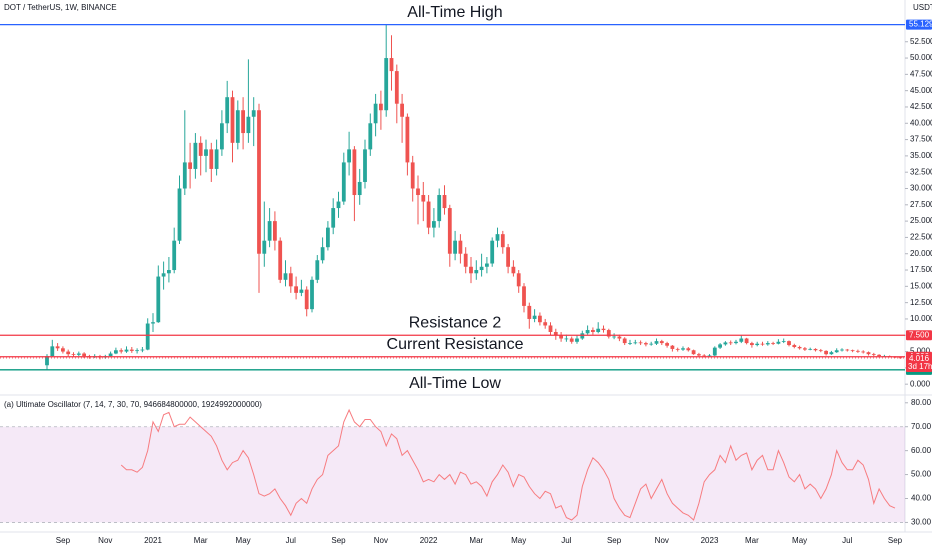 The width and height of the screenshot is (932, 550). Describe the element at coordinates (921, 171) in the screenshot. I see `y-tick-label: 32.500` at that location.